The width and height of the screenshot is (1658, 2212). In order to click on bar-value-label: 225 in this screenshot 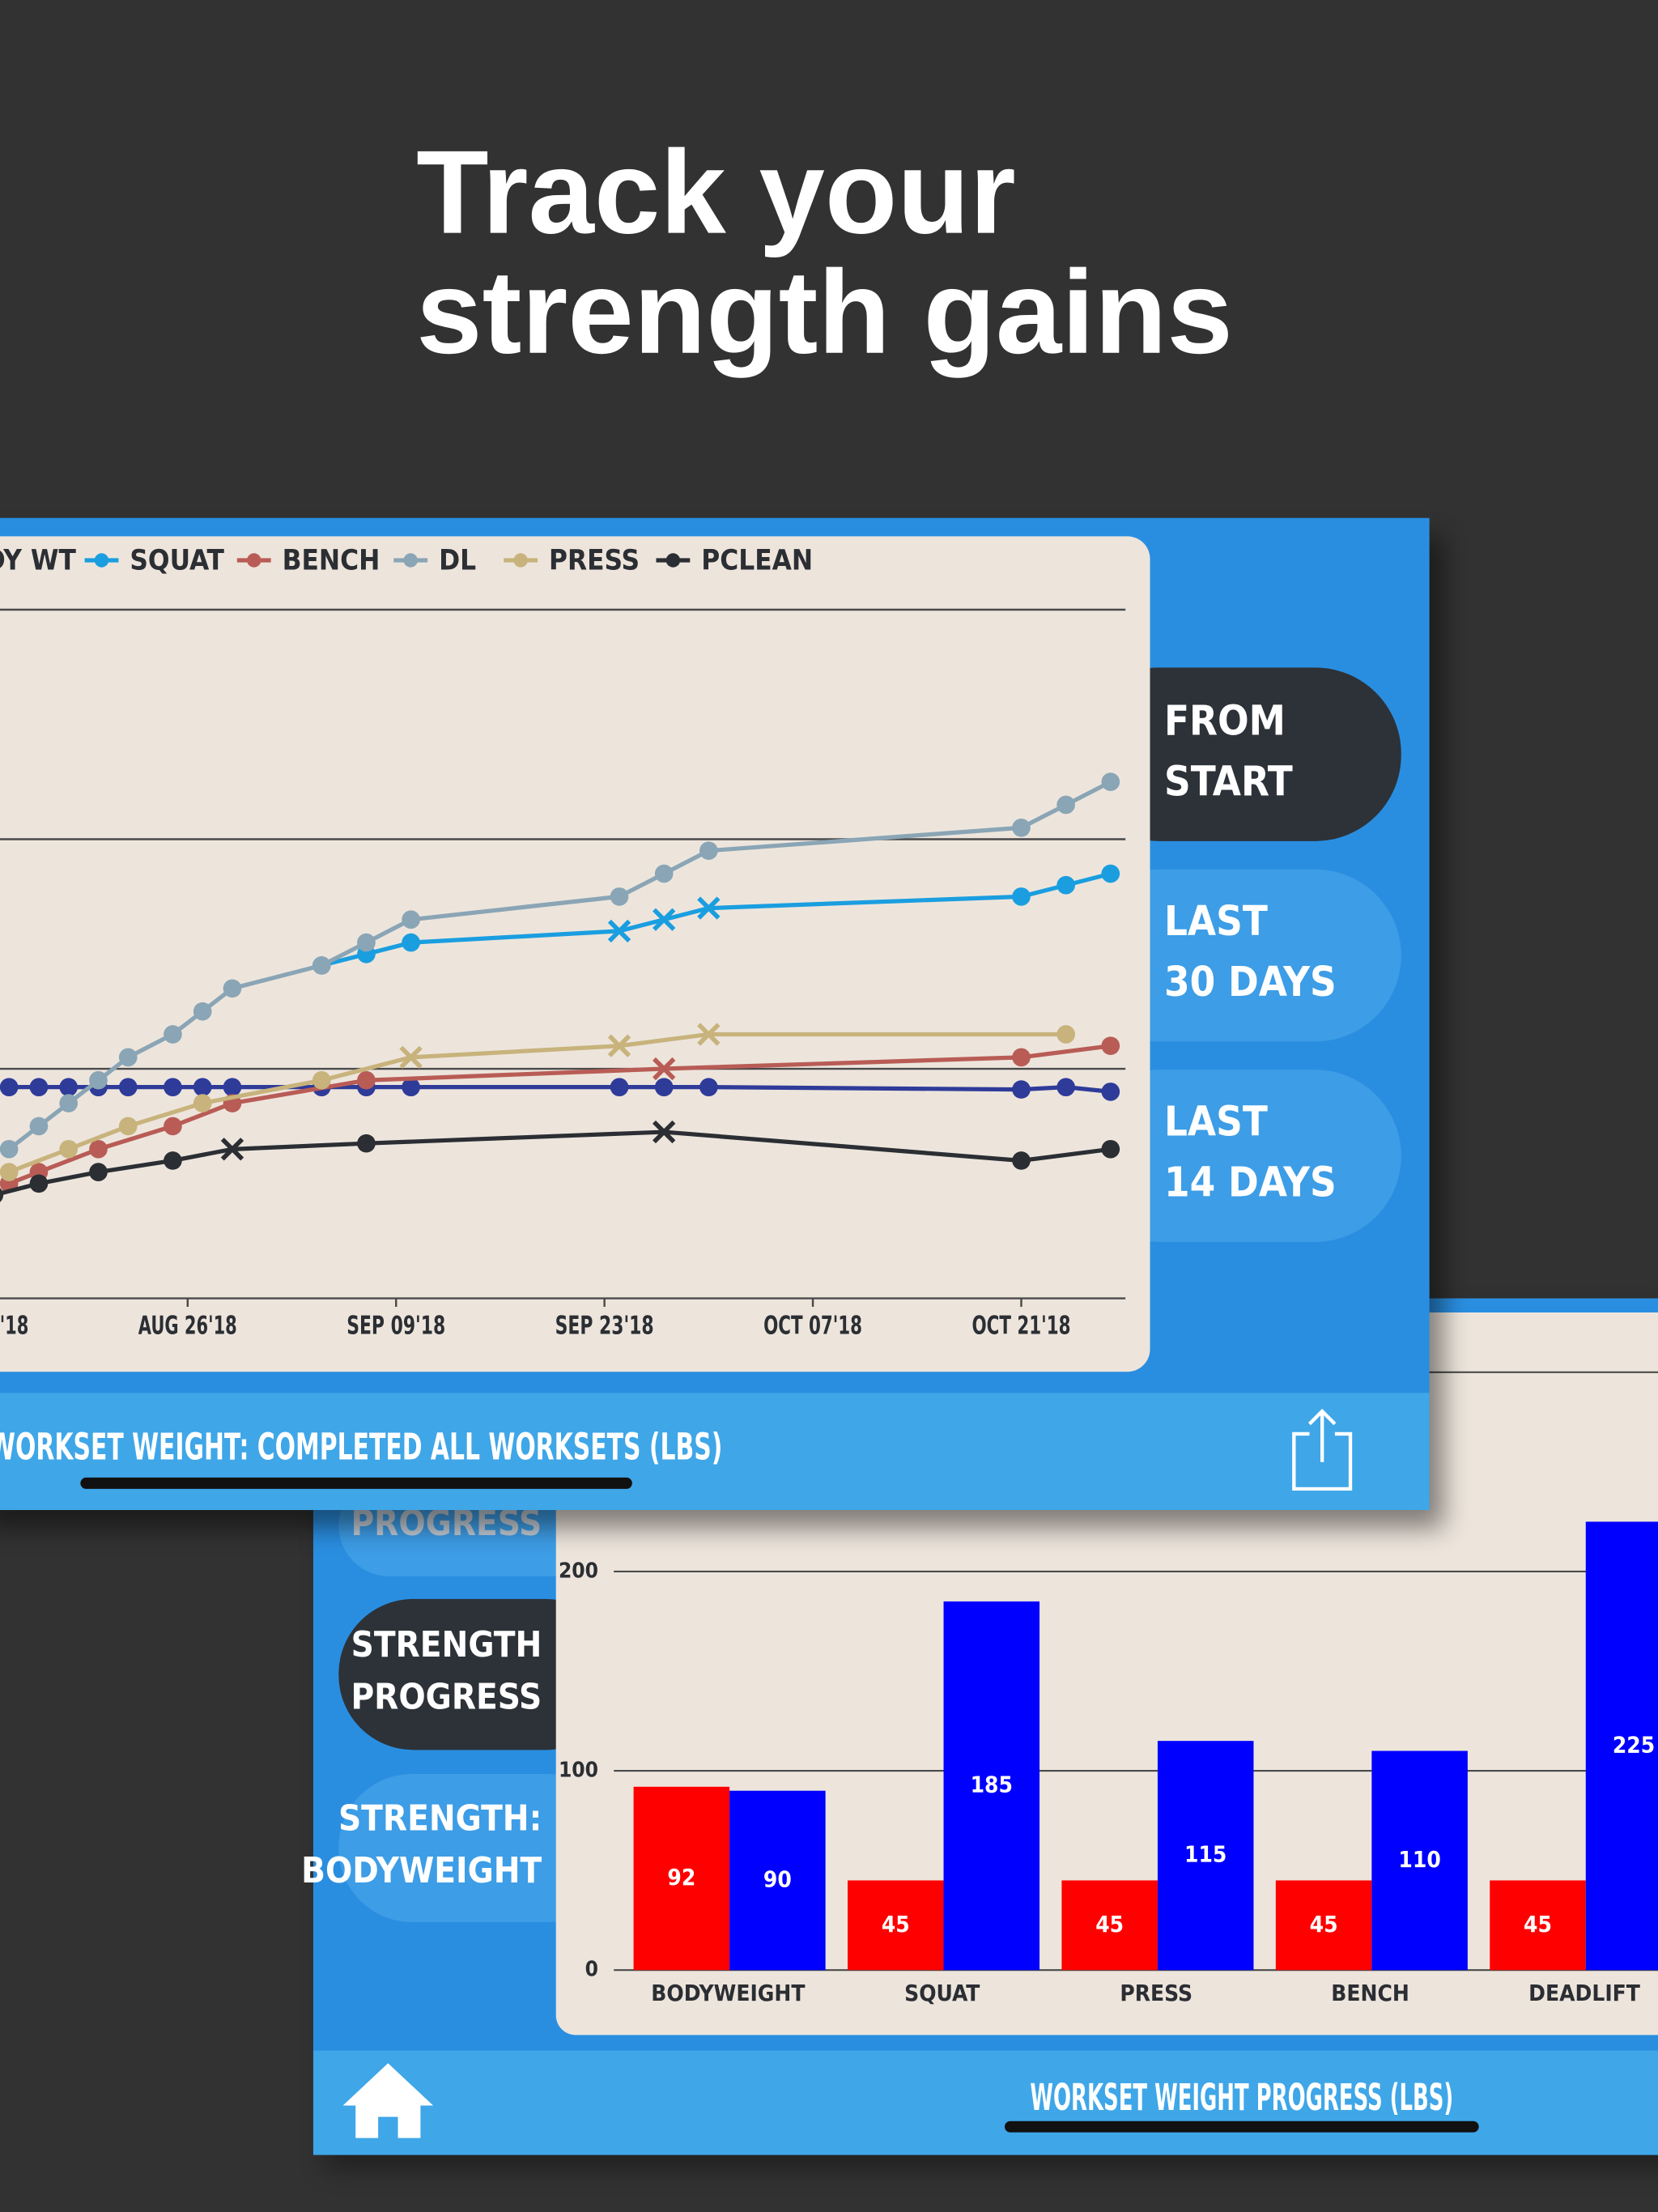, I will do `click(1634, 1745)`.